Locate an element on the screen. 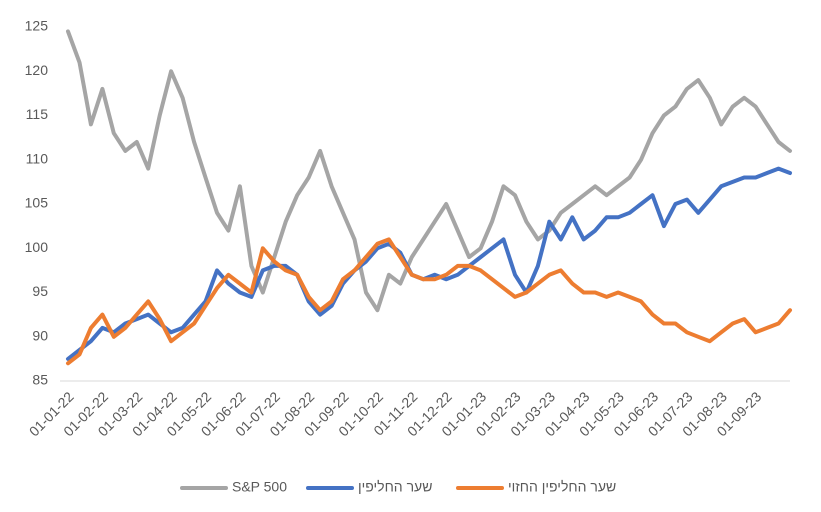  y-tick-label: 110 is located at coordinates (37, 158).